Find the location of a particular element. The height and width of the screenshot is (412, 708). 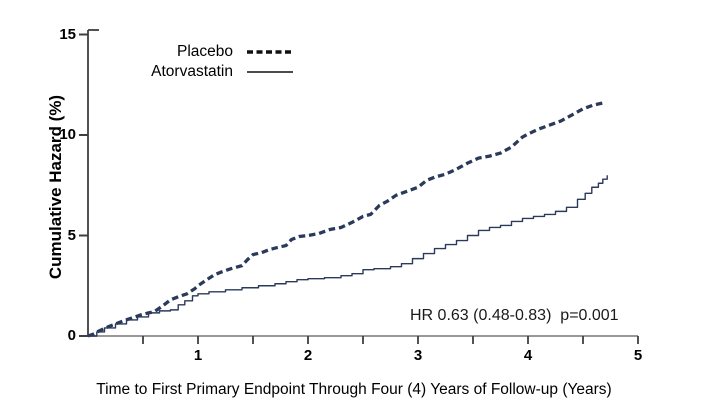

legend-row-atorvastatin: Atorvastatin is located at coordinates (211, 72).